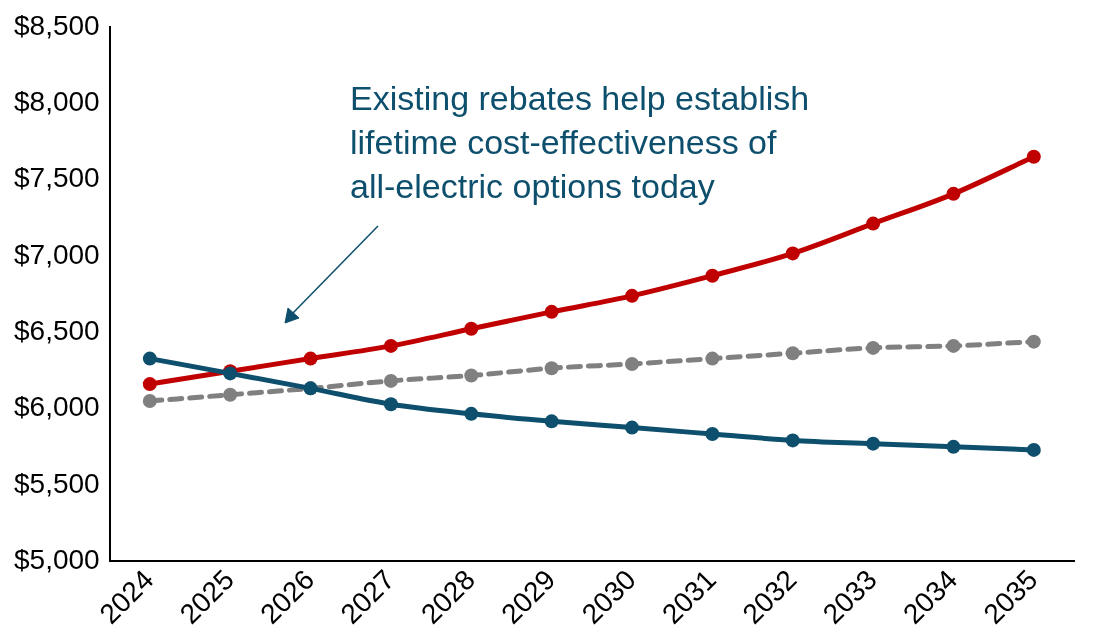 The width and height of the screenshot is (1094, 635). I want to click on y-tick-label: $8,000, so click(57, 101).